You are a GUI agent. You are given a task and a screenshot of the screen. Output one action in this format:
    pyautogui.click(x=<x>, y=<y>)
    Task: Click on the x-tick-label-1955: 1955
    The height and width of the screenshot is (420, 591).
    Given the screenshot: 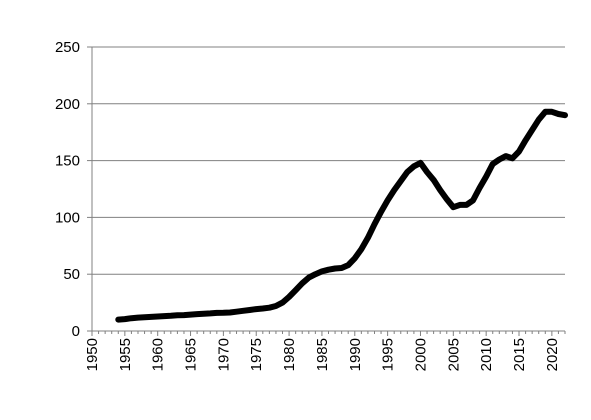 What is the action you would take?
    pyautogui.click(x=125, y=354)
    